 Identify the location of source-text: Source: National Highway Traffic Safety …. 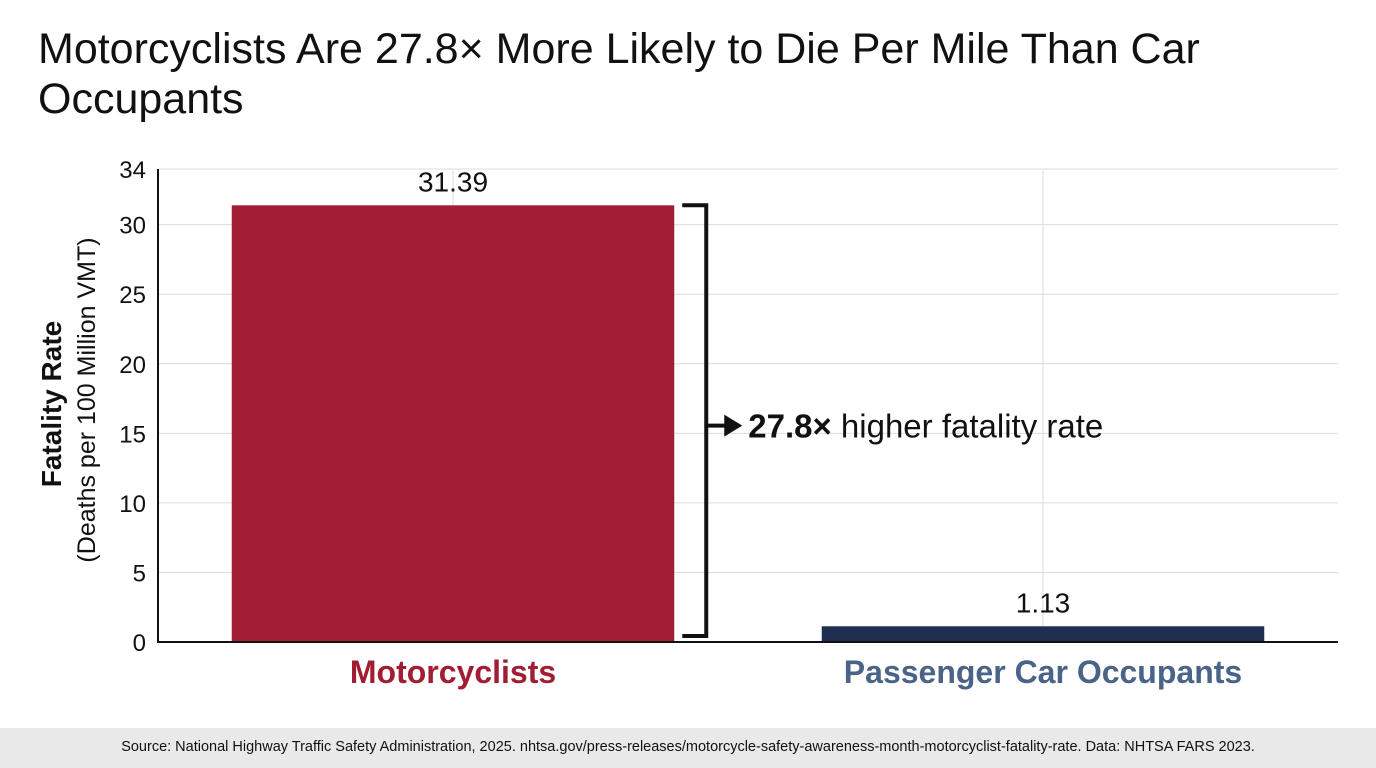
(688, 747).